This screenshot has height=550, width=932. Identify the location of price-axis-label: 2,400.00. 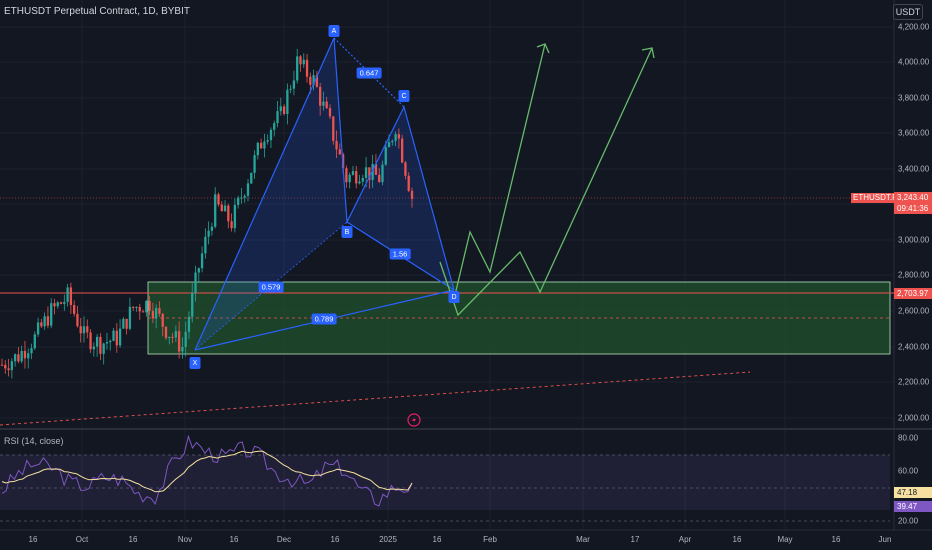
(914, 347).